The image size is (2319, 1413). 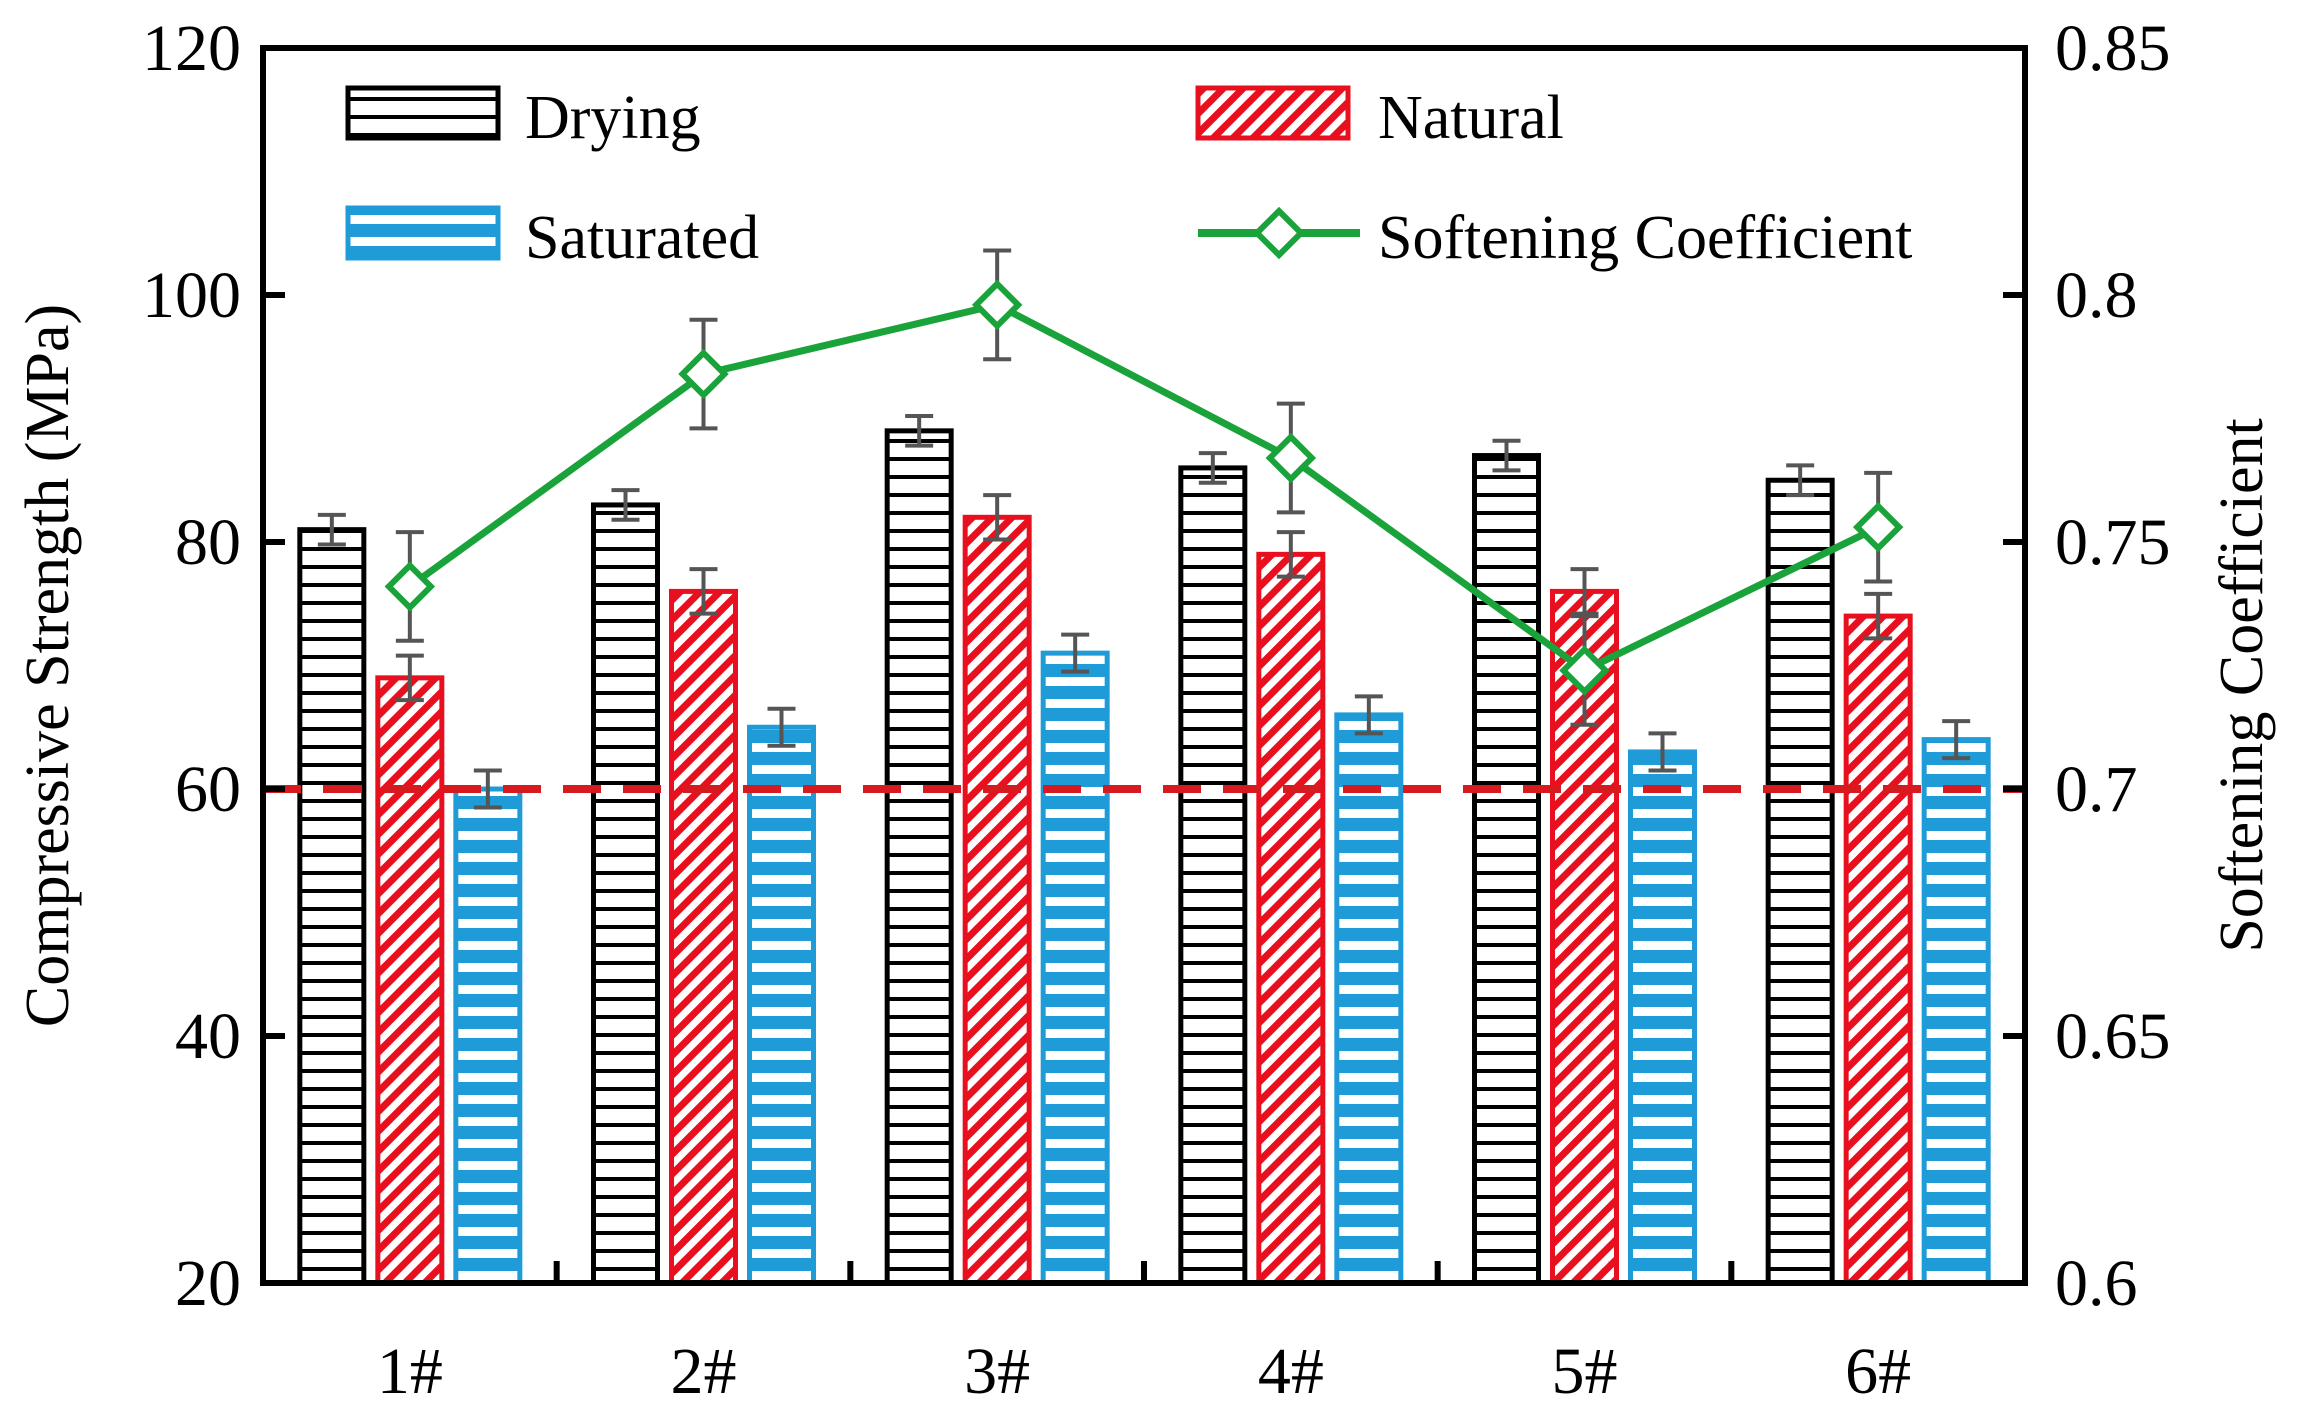 What do you see at coordinates (2113, 48) in the screenshot?
I see `right-tick-label-0.85: 0.85` at bounding box center [2113, 48].